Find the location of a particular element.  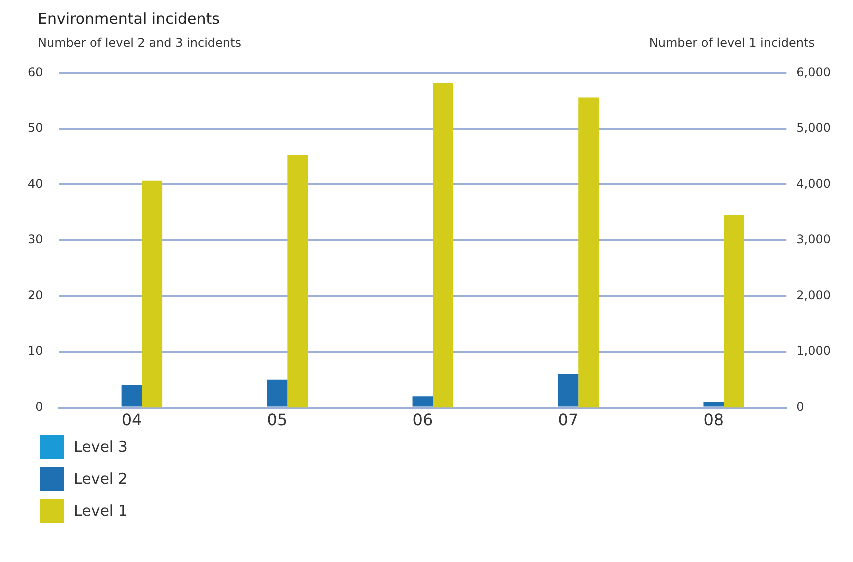

legend-label: Level 3 is located at coordinates (101, 447).